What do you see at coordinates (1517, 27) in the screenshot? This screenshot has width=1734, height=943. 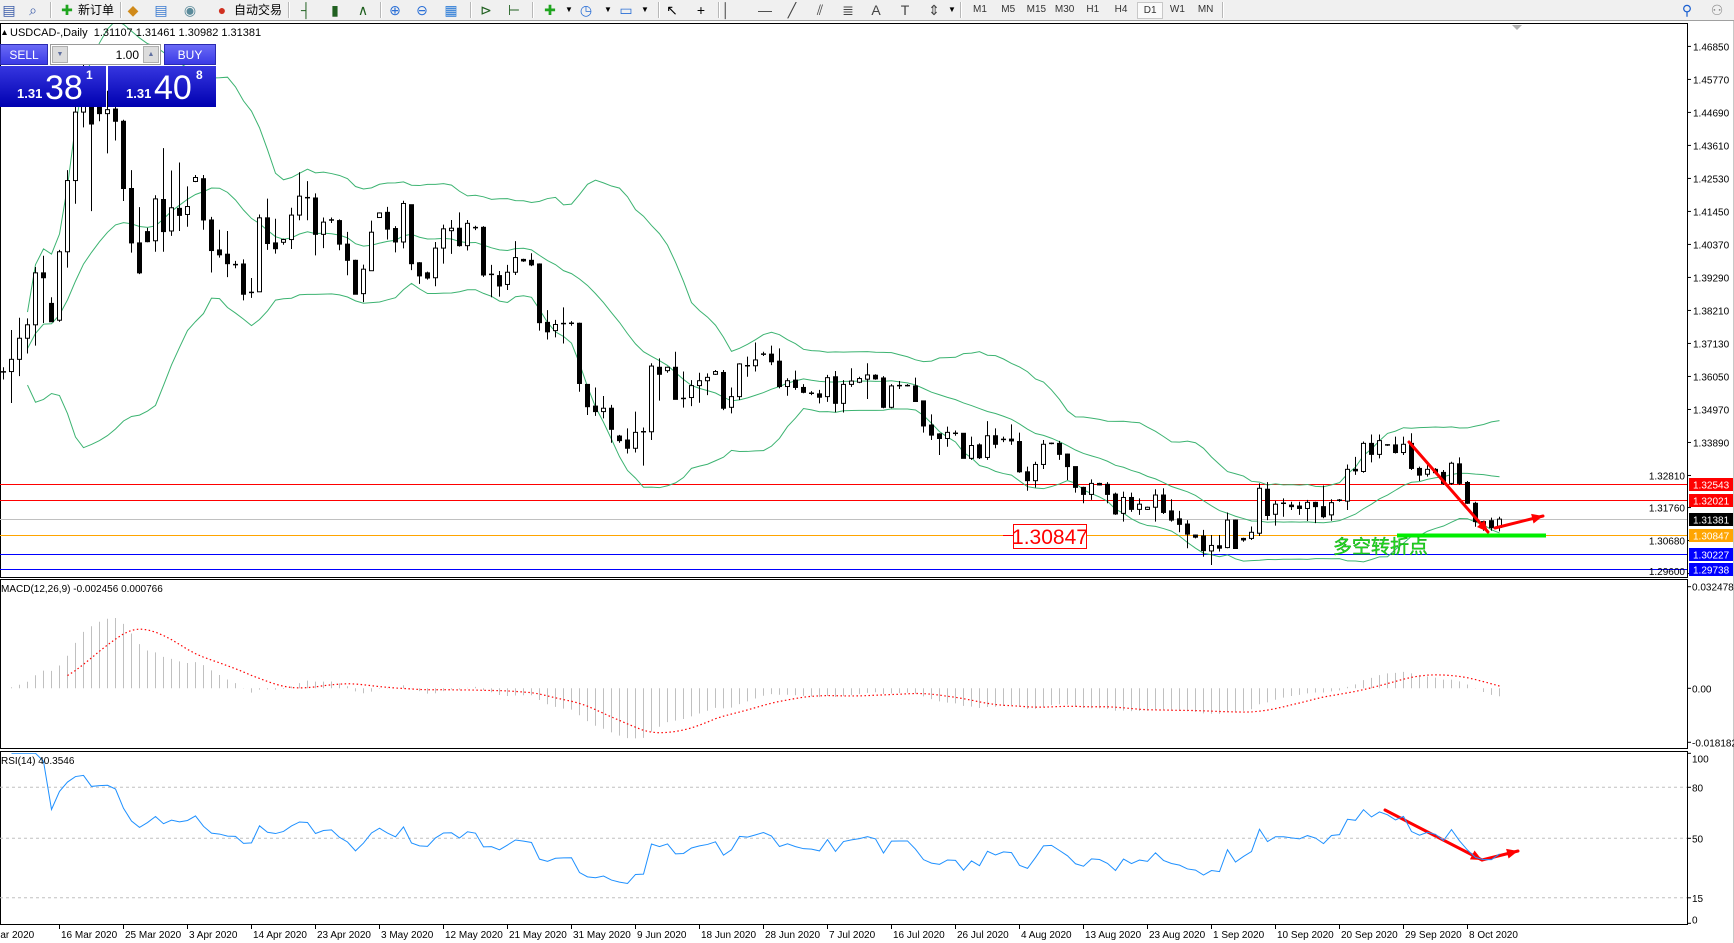 I see `chart-shift-marker` at bounding box center [1517, 27].